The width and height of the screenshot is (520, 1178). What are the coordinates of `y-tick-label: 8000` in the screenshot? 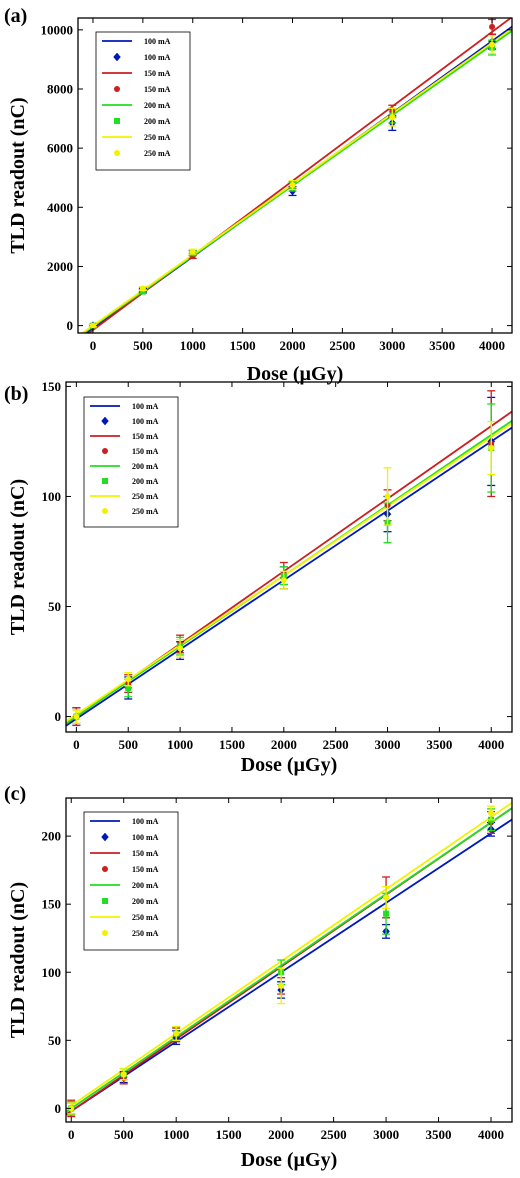 It's located at (60, 88).